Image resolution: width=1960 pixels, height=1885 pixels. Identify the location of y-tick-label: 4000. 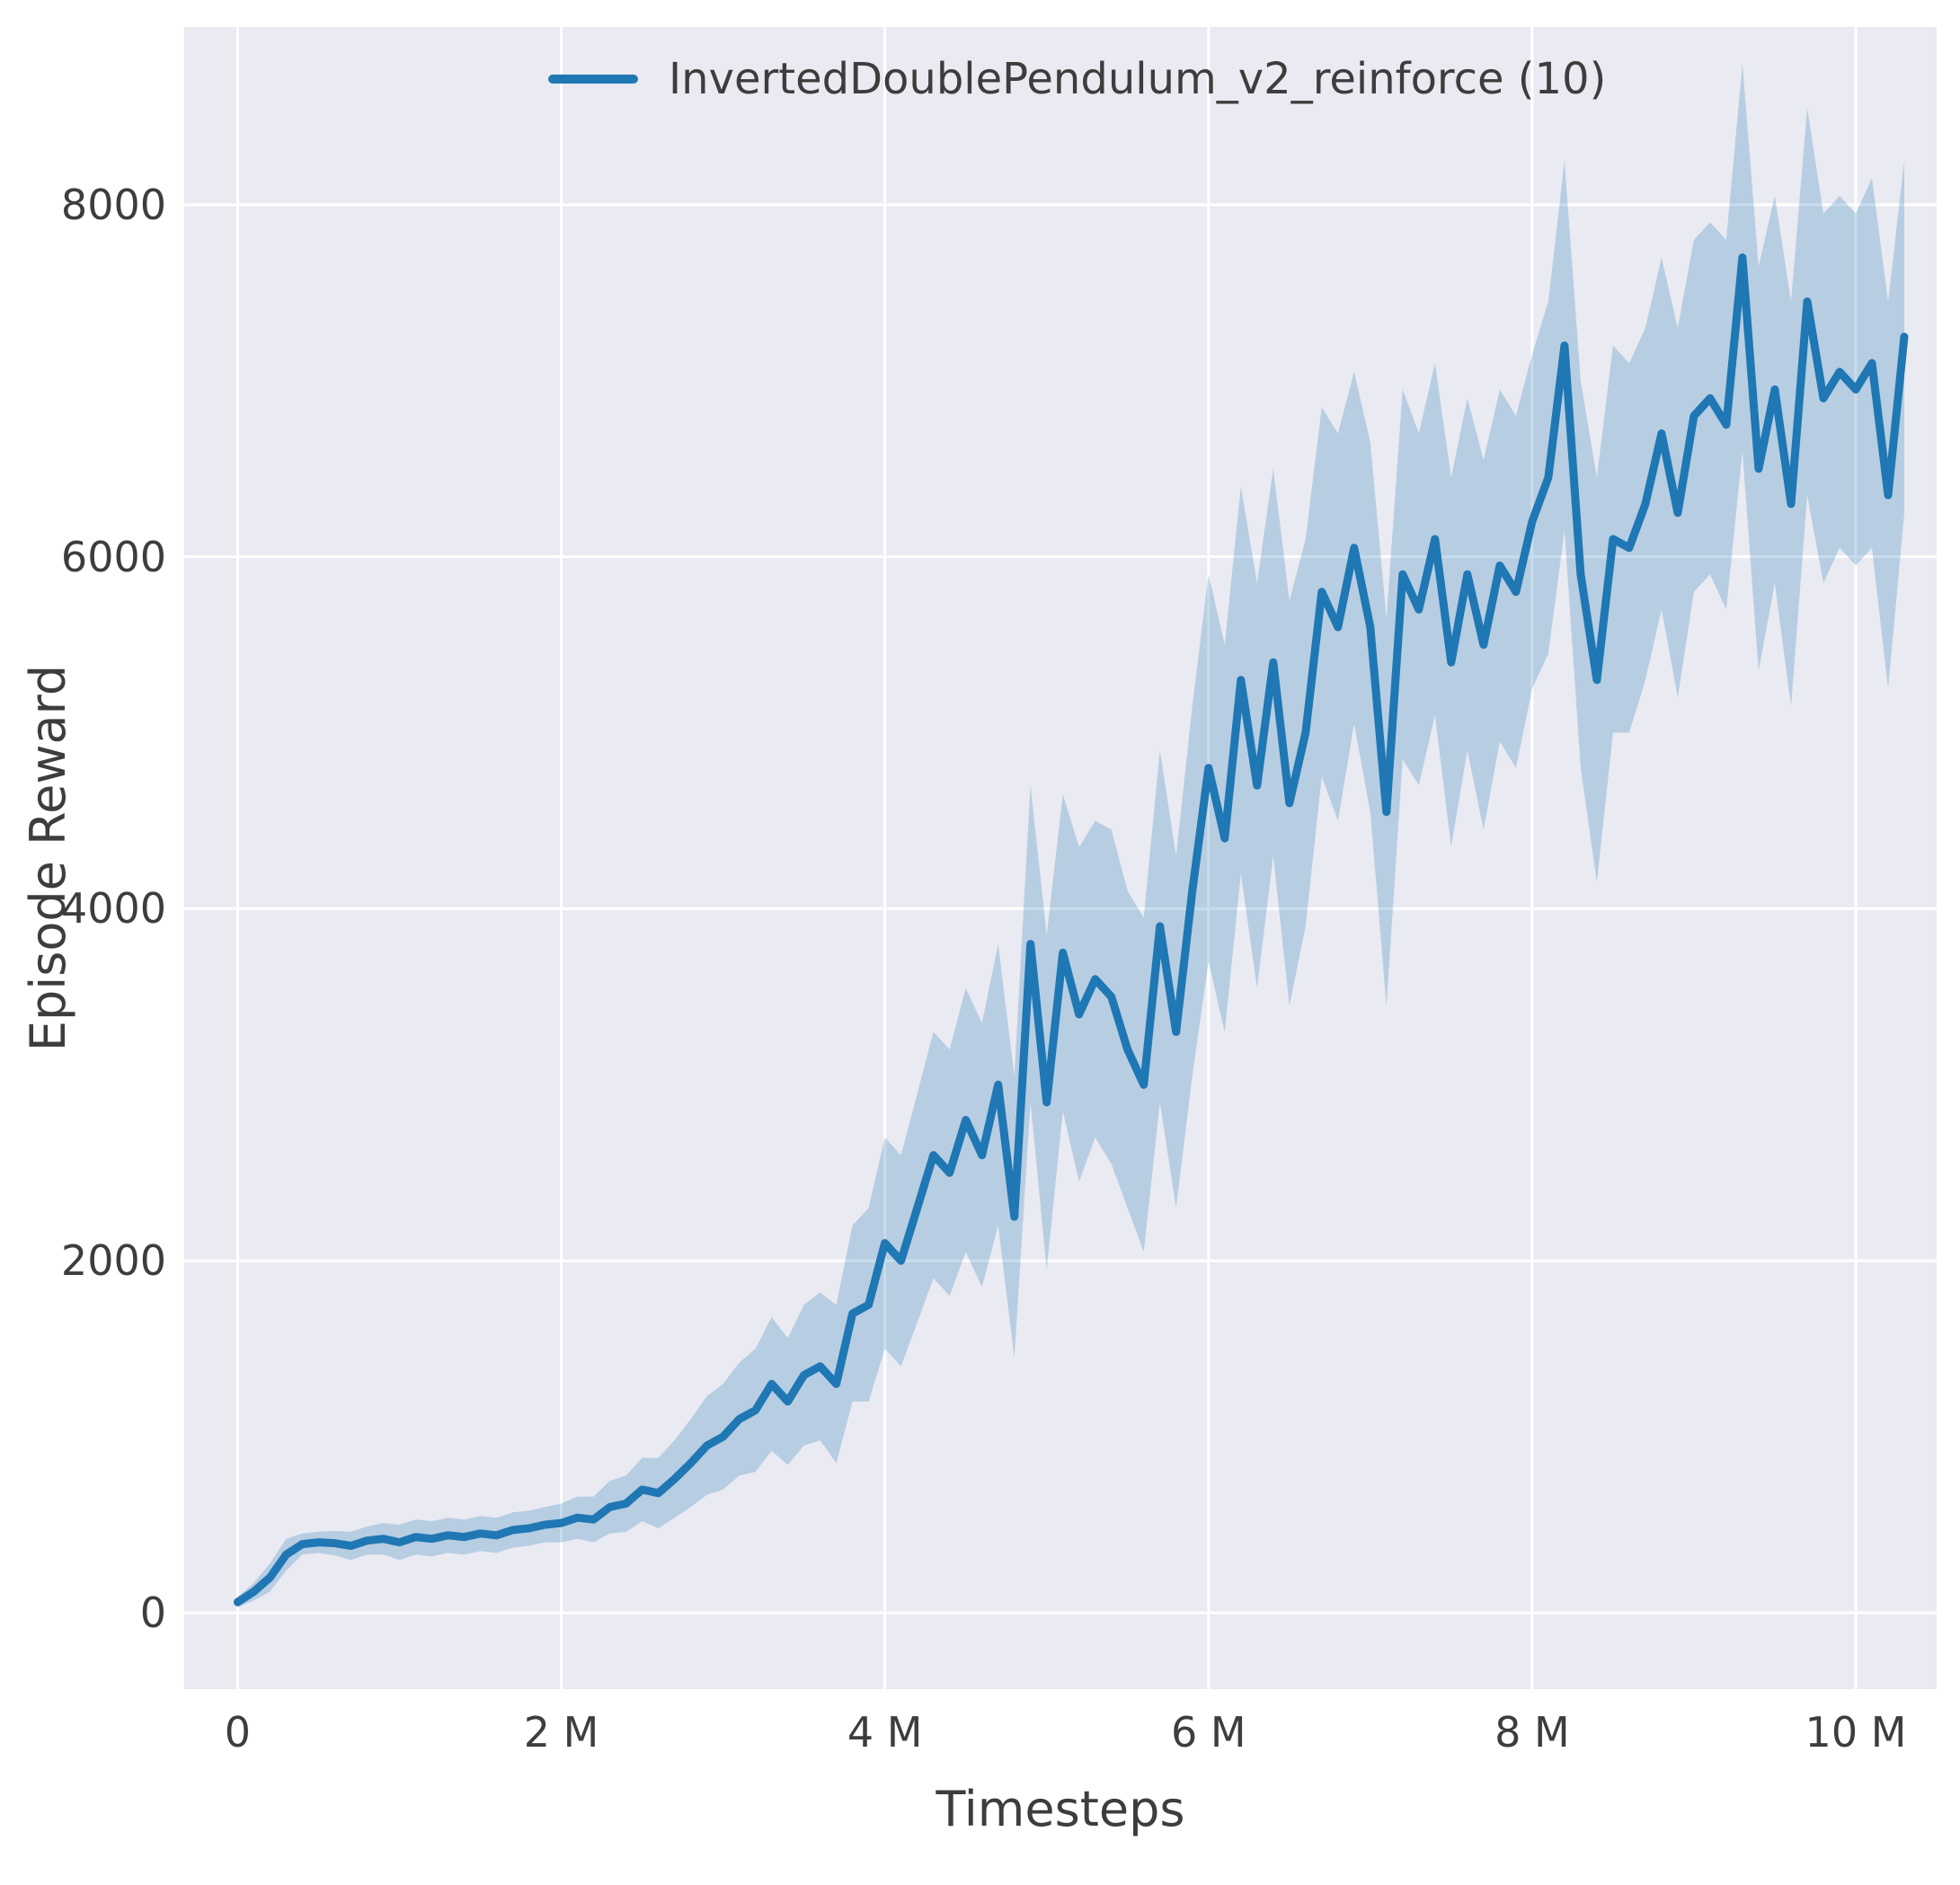
(113, 909).